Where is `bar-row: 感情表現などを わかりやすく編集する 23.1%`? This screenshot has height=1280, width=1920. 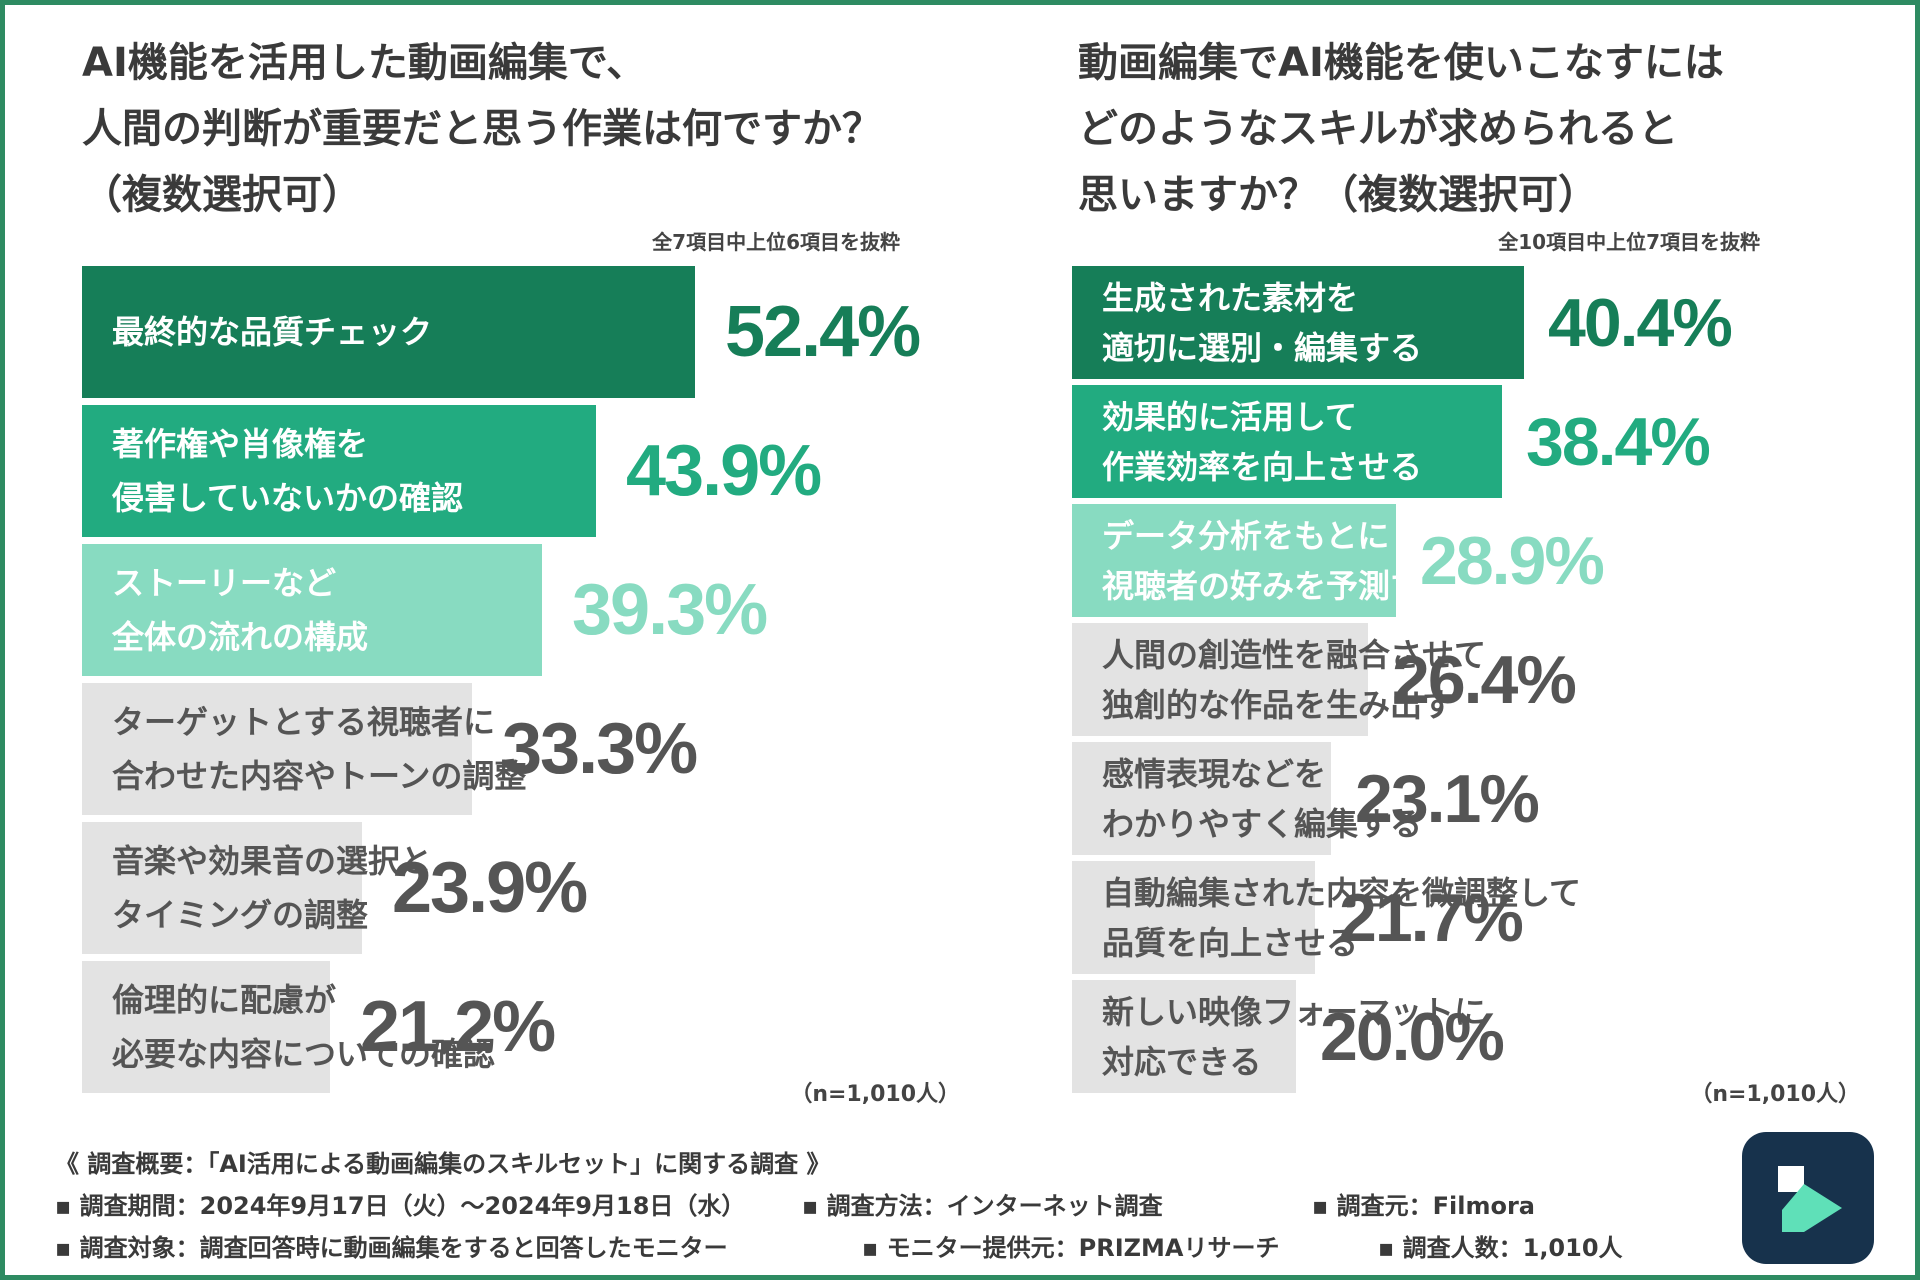
bar-row: 感情表現などを わかりやすく編集する 23.1% is located at coordinates (1482, 798).